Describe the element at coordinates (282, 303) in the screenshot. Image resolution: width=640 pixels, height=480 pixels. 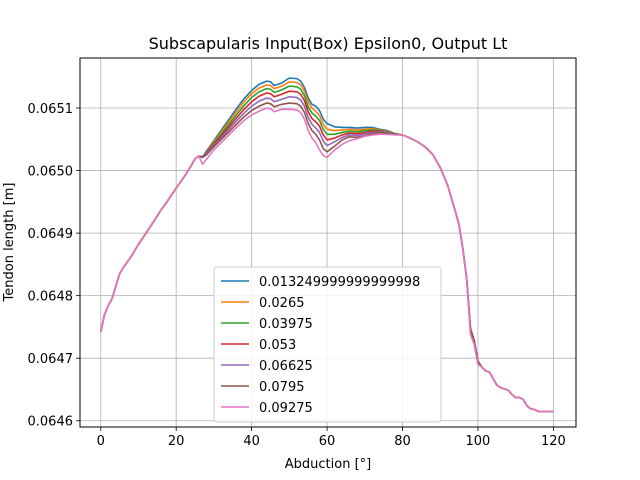
I see `legend-label: 0.0265` at that location.